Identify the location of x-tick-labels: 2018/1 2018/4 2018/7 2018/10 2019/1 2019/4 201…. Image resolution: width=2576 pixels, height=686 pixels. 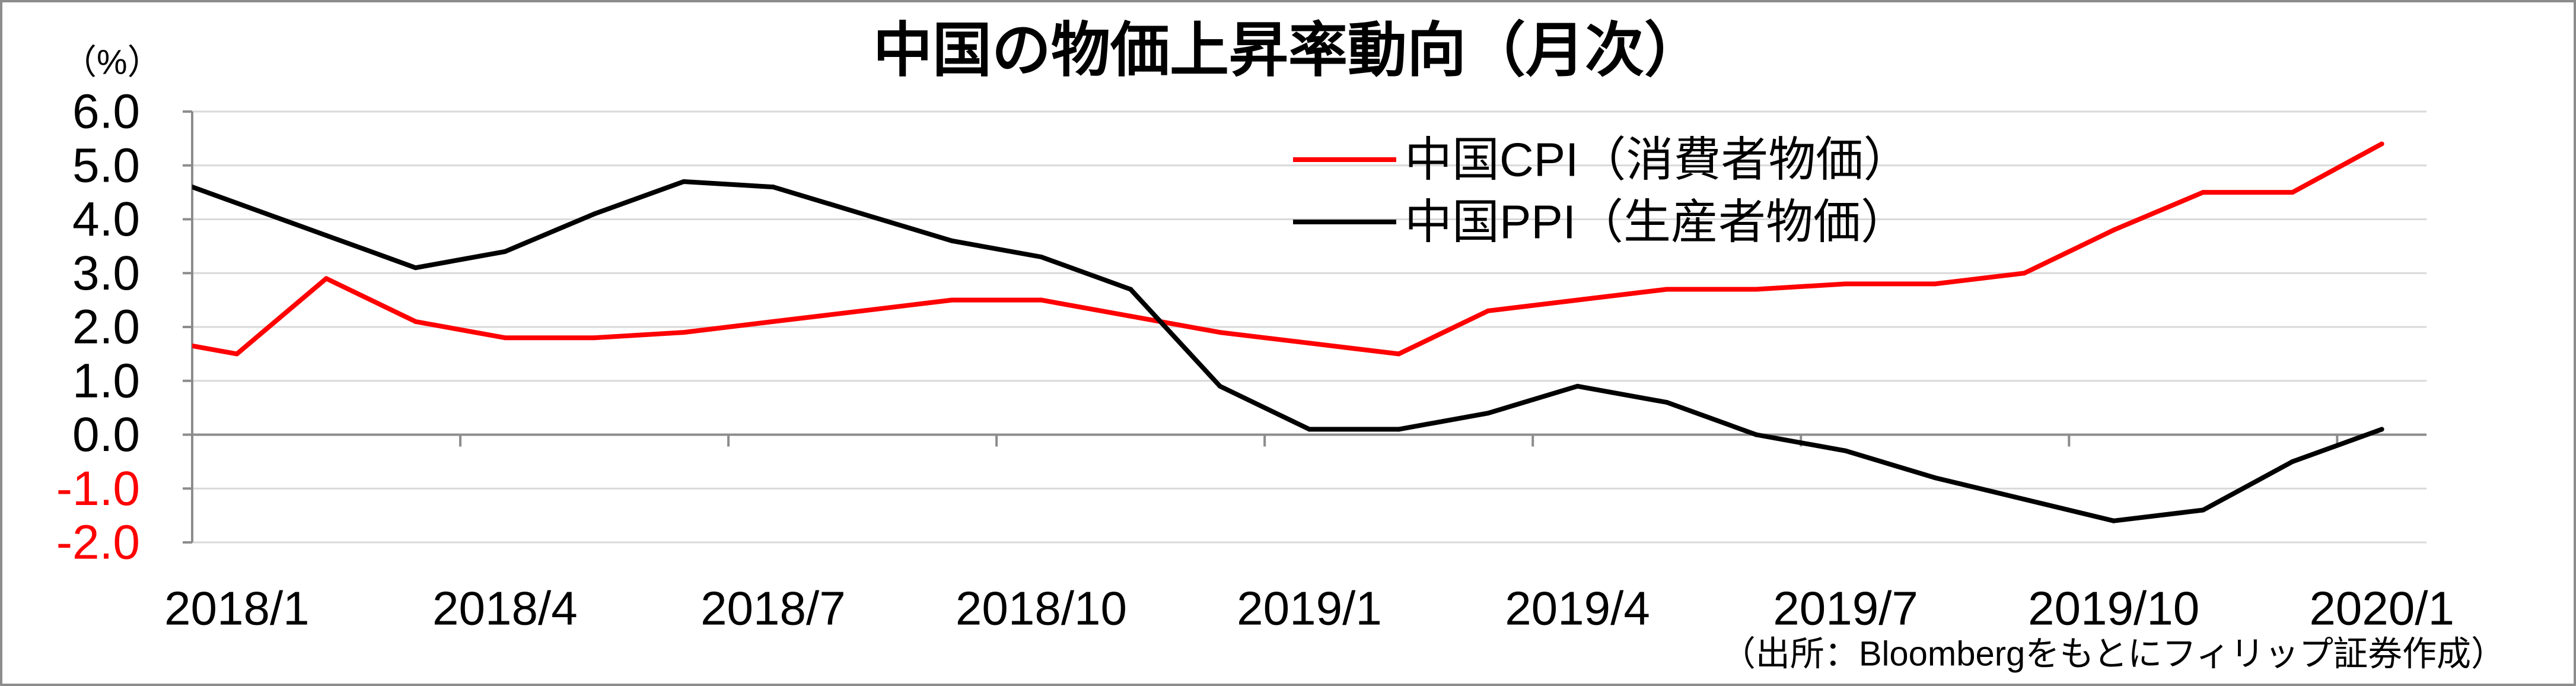
(1309, 608).